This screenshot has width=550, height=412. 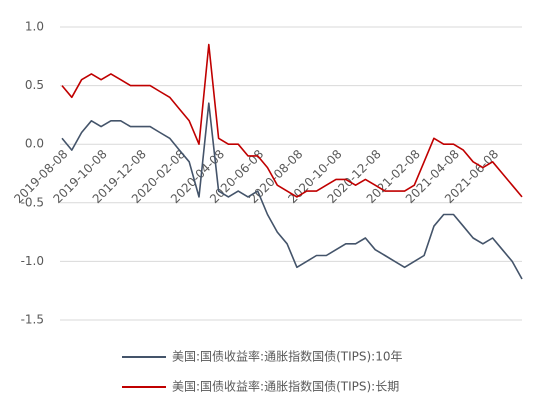 What do you see at coordinates (34, 27) in the screenshot?
I see `y-tick-label: 1.0` at bounding box center [34, 27].